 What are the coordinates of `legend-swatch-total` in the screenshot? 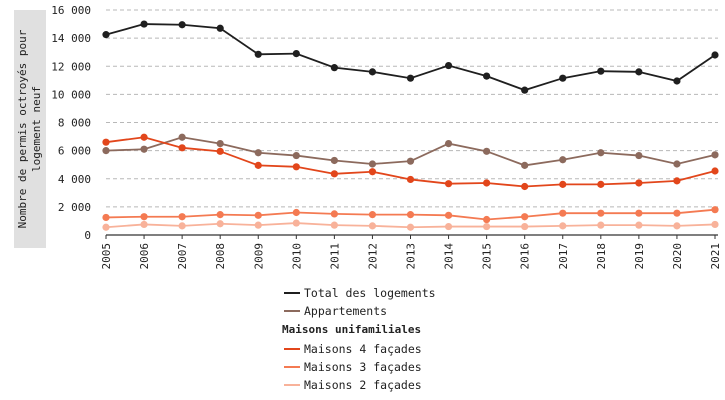 It's located at (292, 293).